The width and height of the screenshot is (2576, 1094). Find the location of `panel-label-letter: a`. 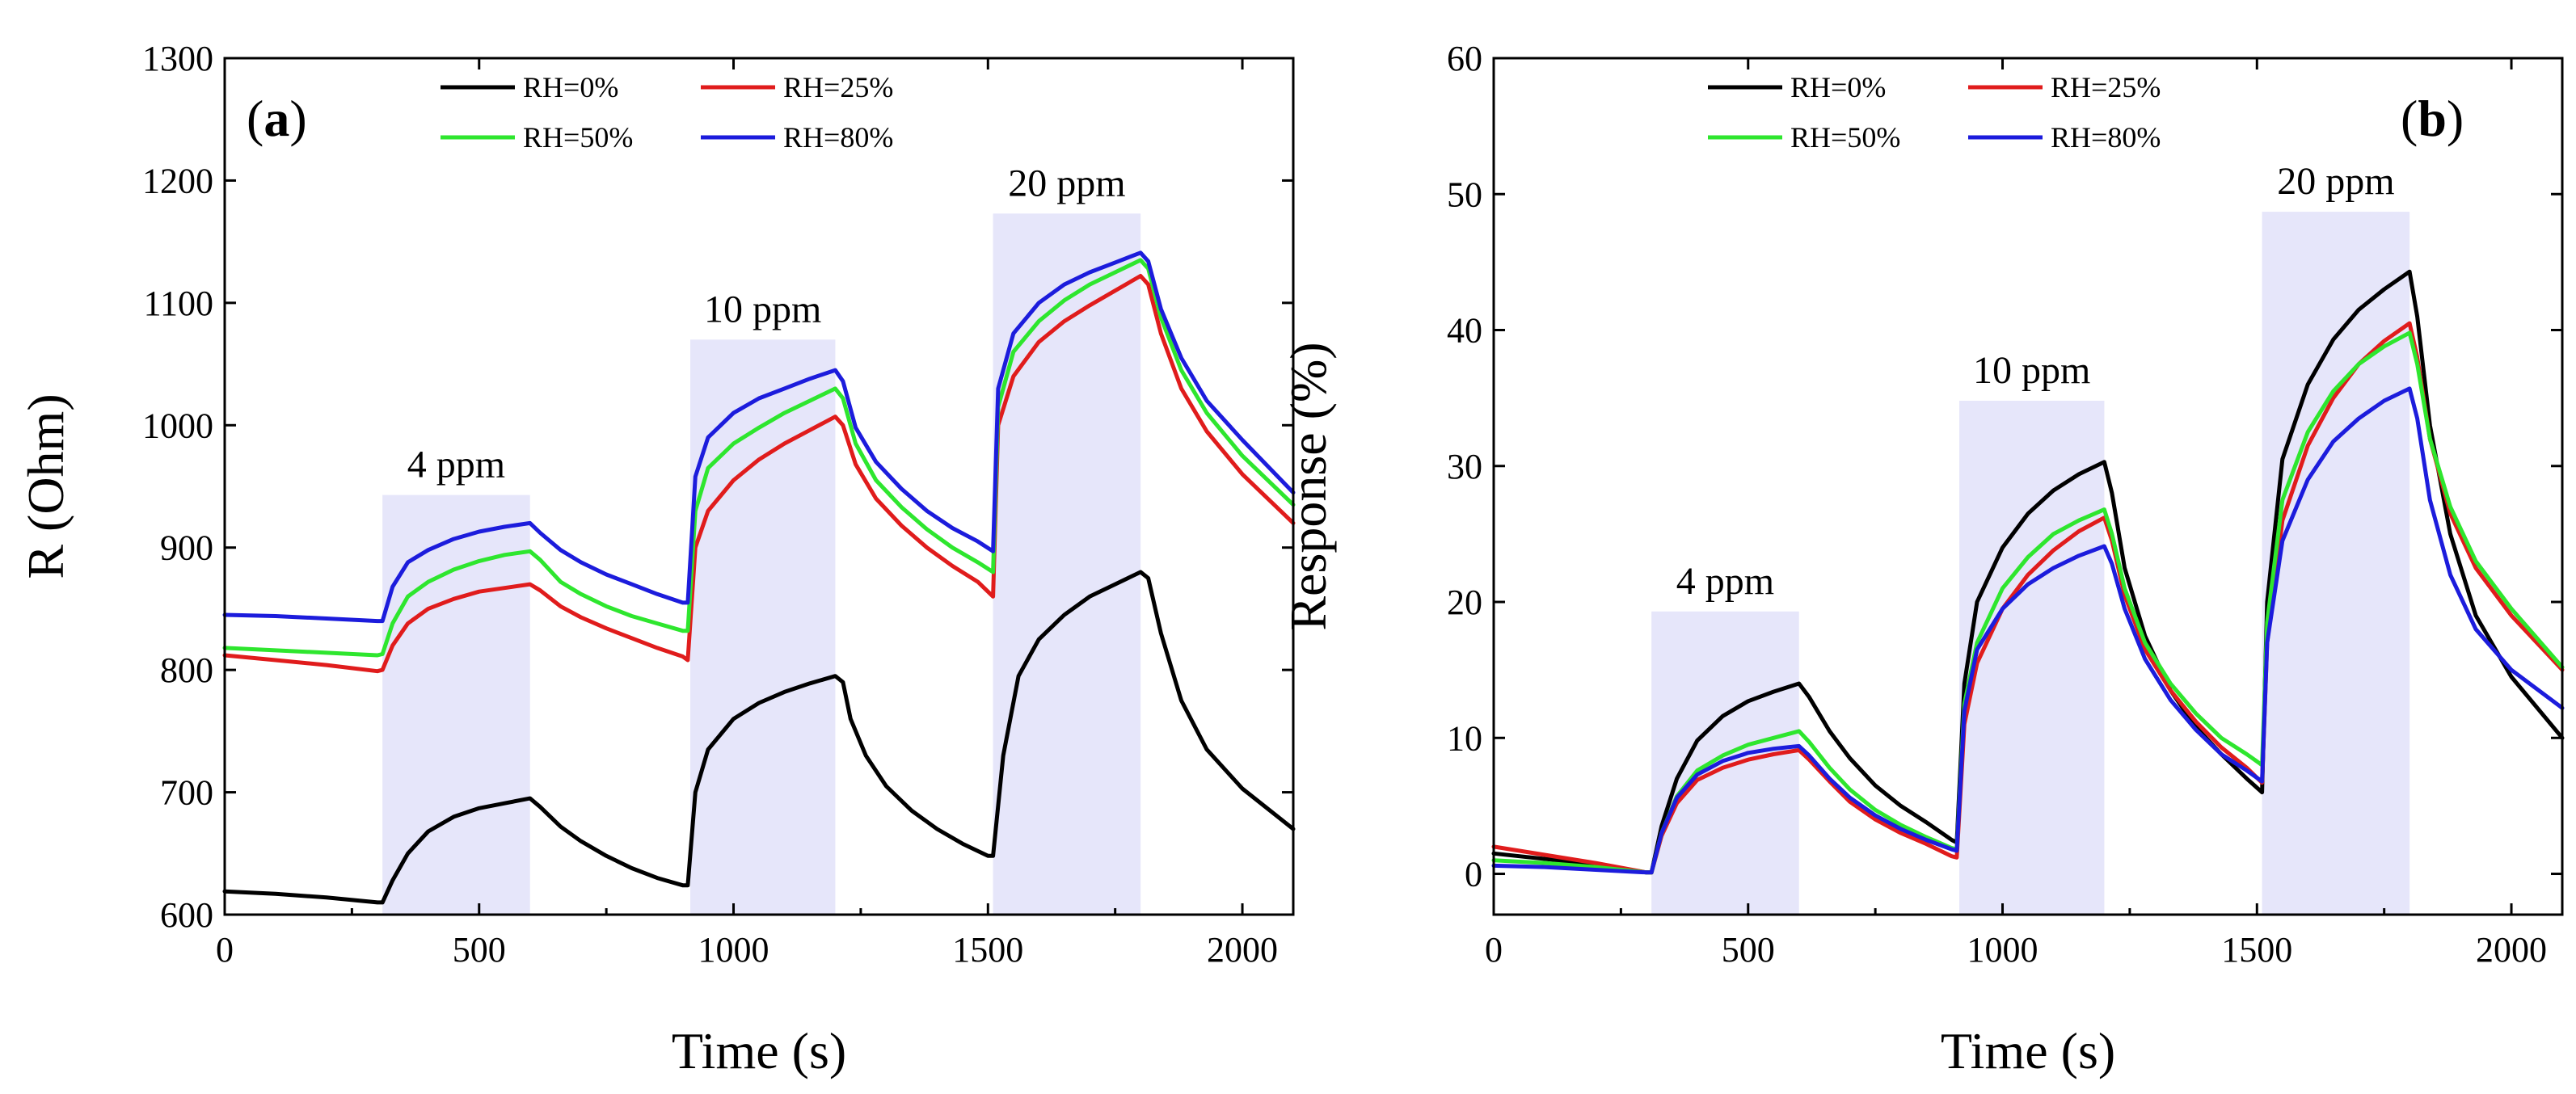

panel-label-letter: a is located at coordinates (276, 118).